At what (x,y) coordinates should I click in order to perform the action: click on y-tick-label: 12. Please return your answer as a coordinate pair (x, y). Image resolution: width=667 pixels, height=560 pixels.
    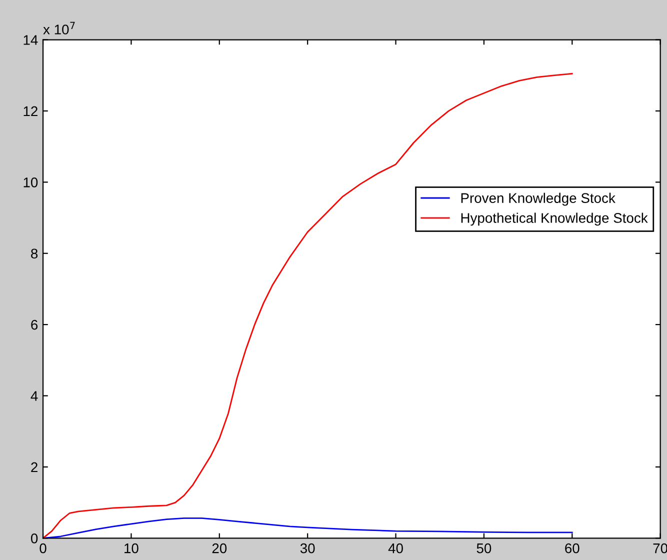
    Looking at the image, I should click on (31, 111).